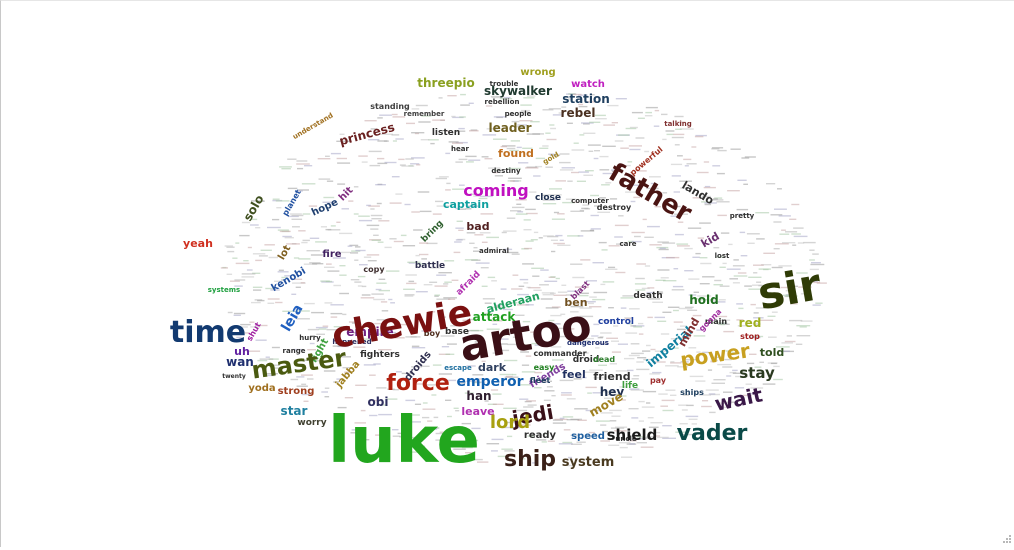  Describe the element at coordinates (292, 318) in the screenshot. I see `word-leia: leia` at that location.